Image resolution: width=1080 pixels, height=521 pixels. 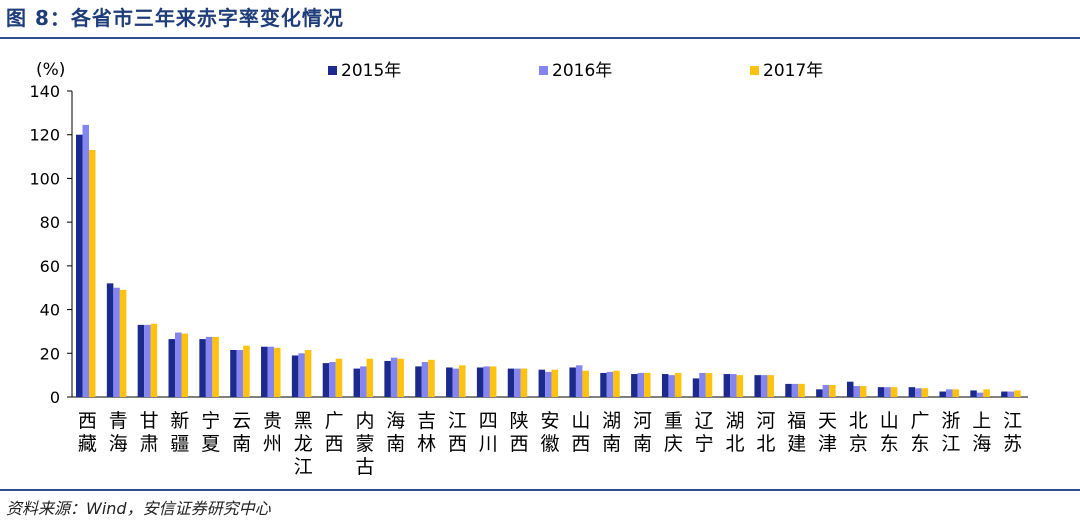 What do you see at coordinates (1012, 432) in the screenshot?
I see `x-category-label: 江苏` at bounding box center [1012, 432].